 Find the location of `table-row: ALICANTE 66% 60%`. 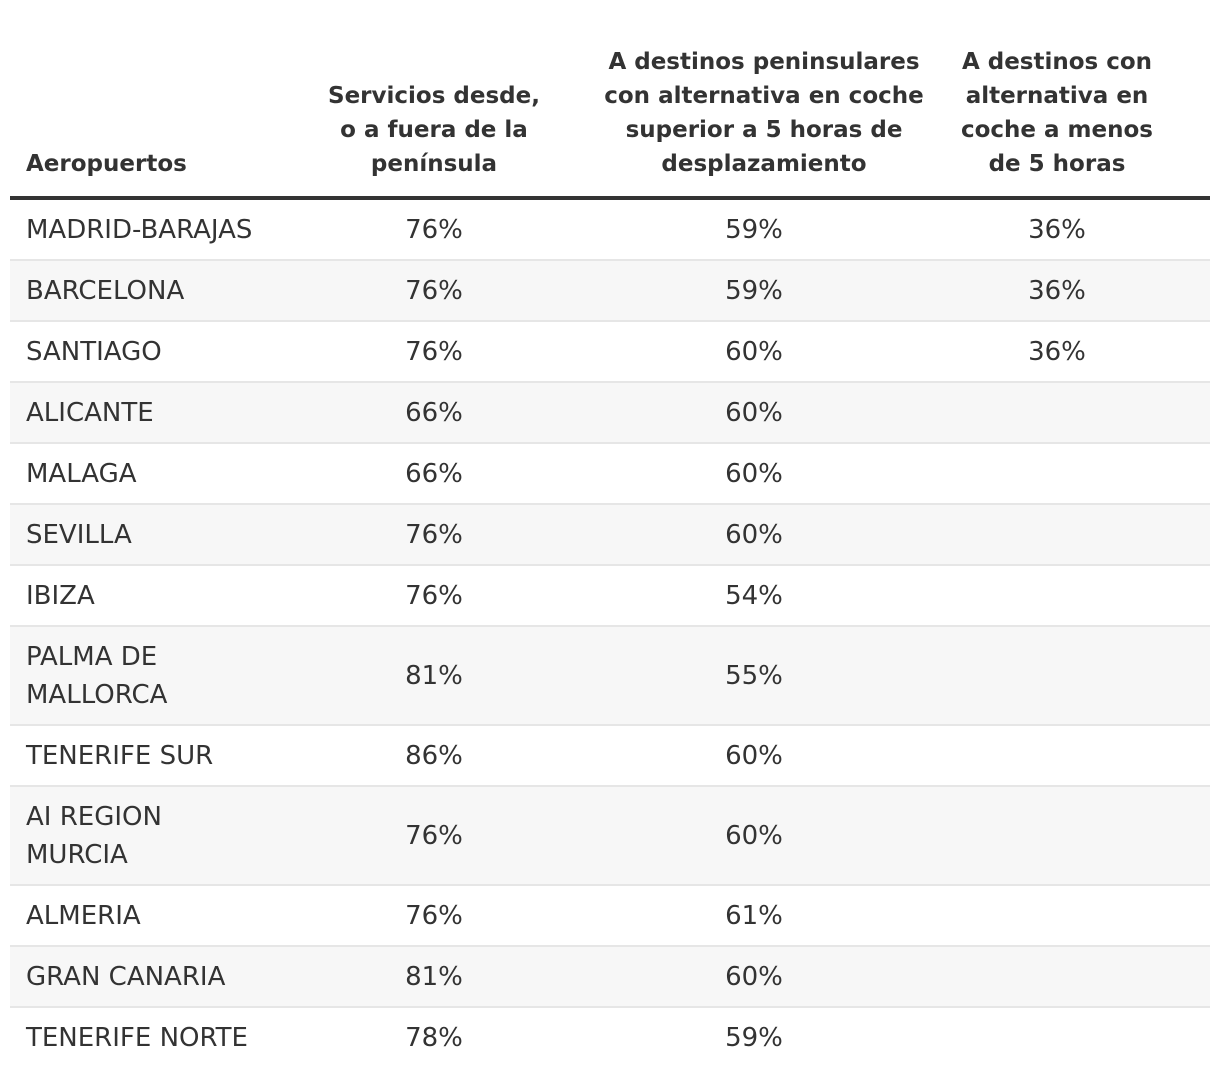

table-row: ALICANTE 66% 60% is located at coordinates (610, 413).